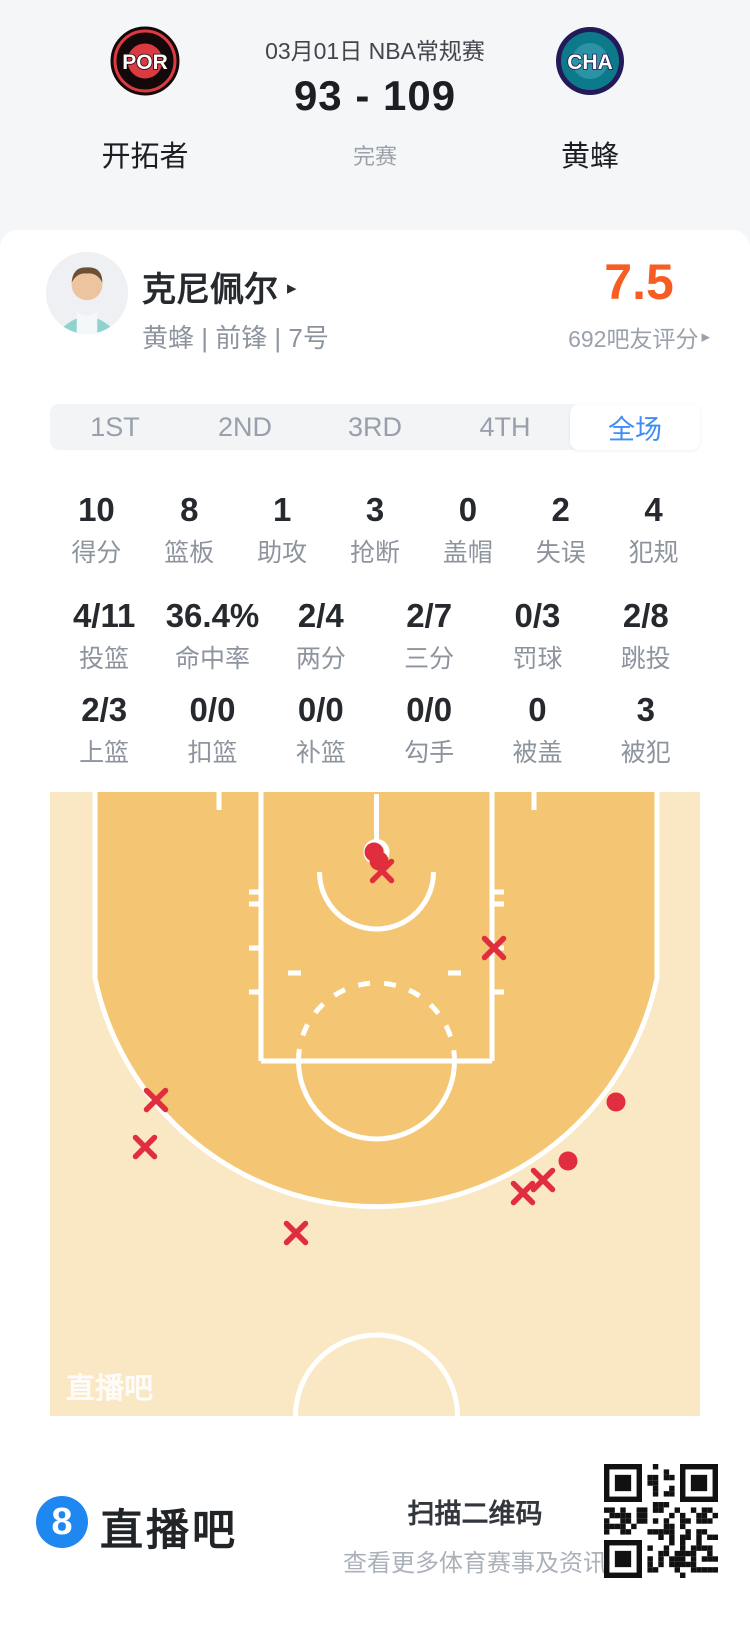 This screenshot has height=1629, width=750. I want to click on player-name-link: 克尼佩尔 ▸, so click(219, 287).